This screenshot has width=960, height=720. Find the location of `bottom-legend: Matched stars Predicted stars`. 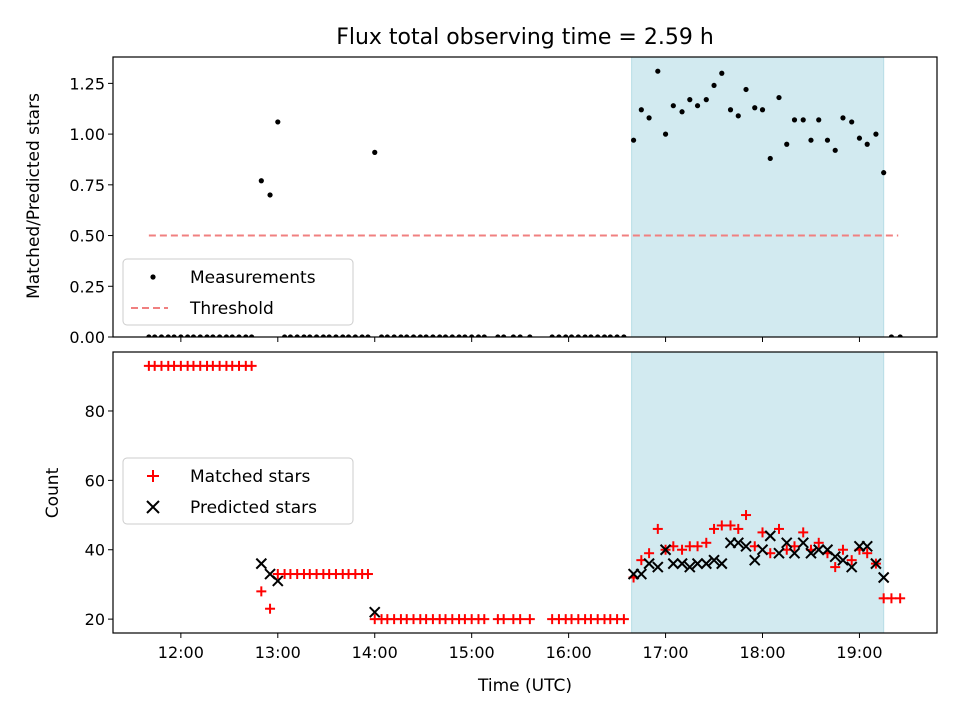

bottom-legend: Matched stars Predicted stars is located at coordinates (238, 491).